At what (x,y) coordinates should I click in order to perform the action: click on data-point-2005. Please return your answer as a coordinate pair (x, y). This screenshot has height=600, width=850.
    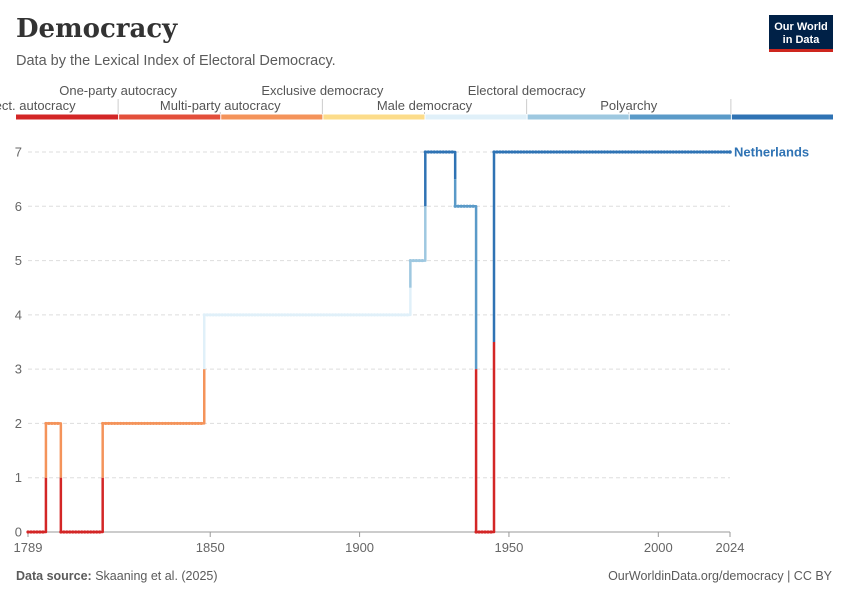
    Looking at the image, I should click on (673, 152).